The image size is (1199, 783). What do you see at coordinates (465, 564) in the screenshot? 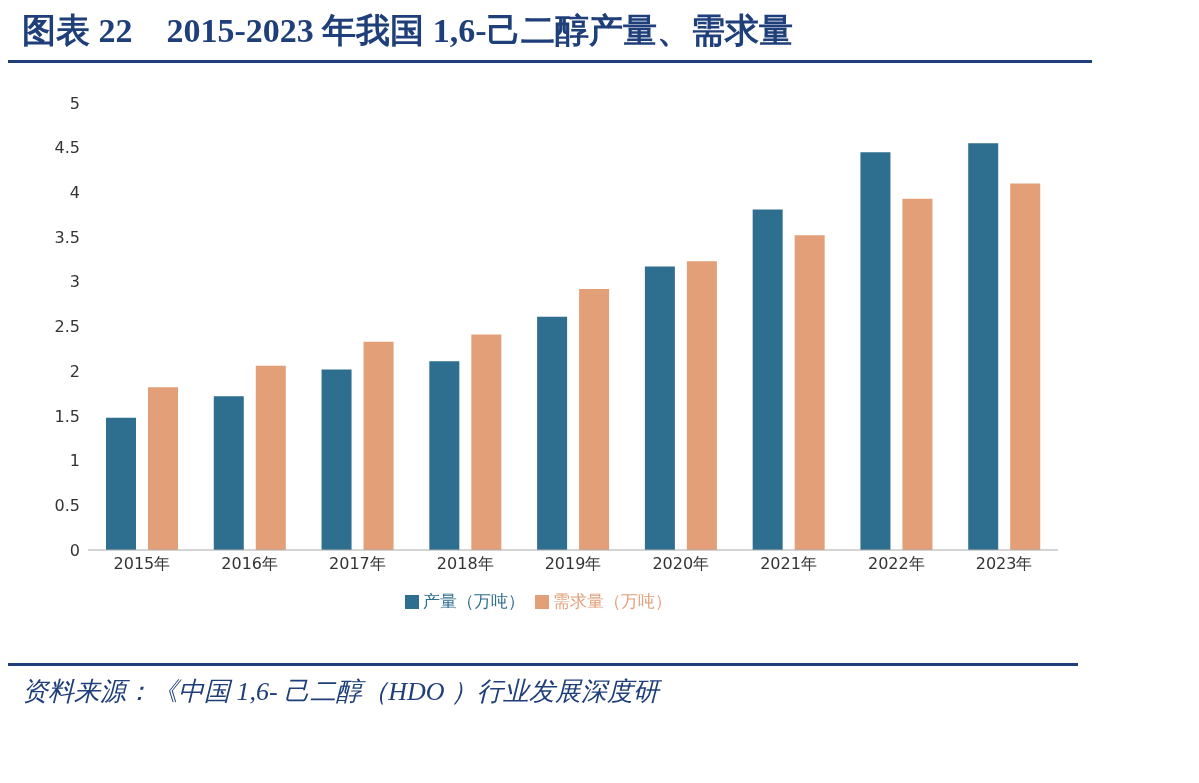
I see `x-tick-label: 2018年` at bounding box center [465, 564].